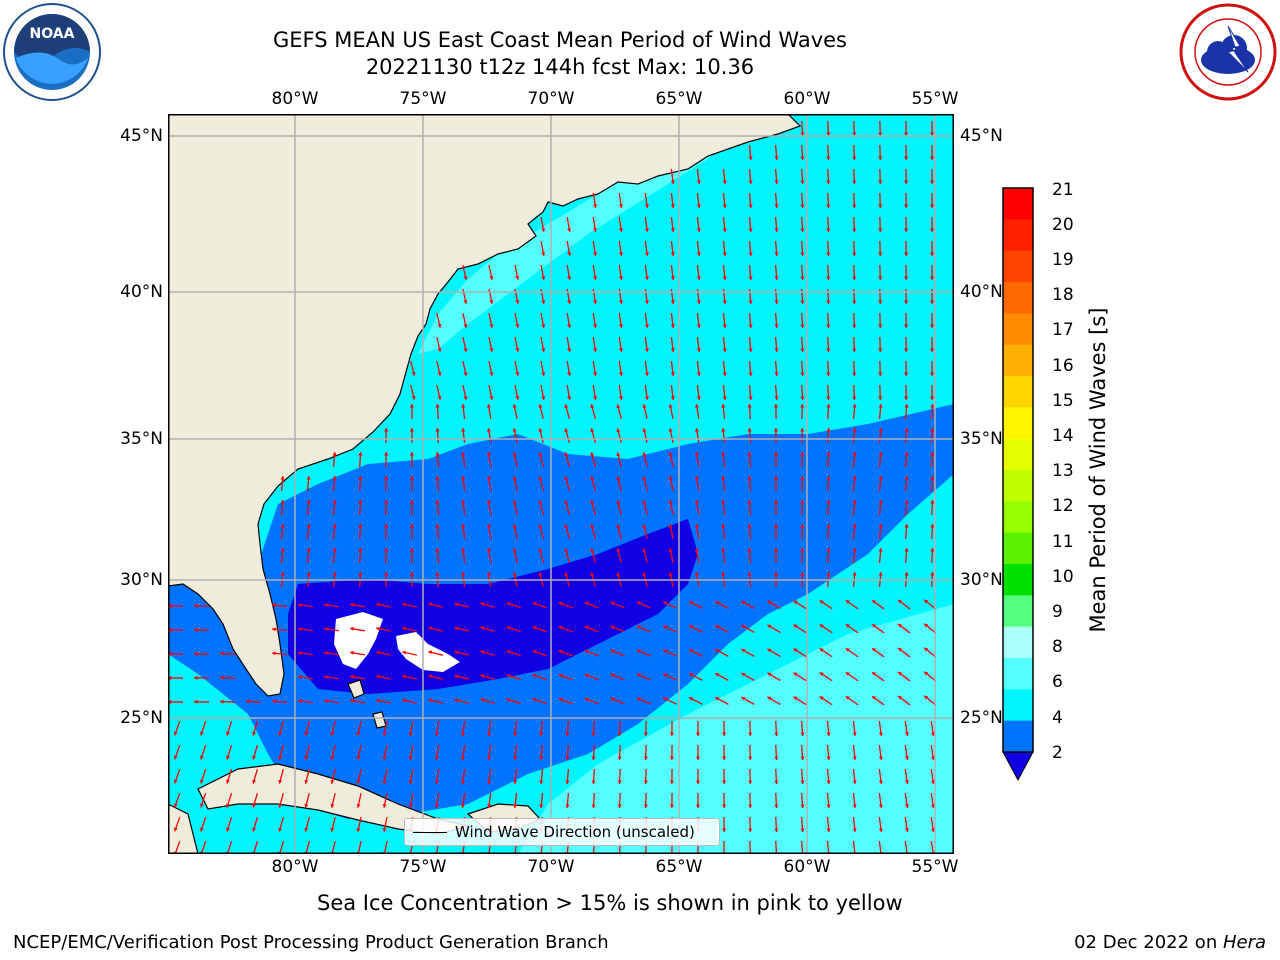 This screenshot has height=960, width=1280. What do you see at coordinates (981, 718) in the screenshot?
I see `lat-tick-right: 25°N` at bounding box center [981, 718].